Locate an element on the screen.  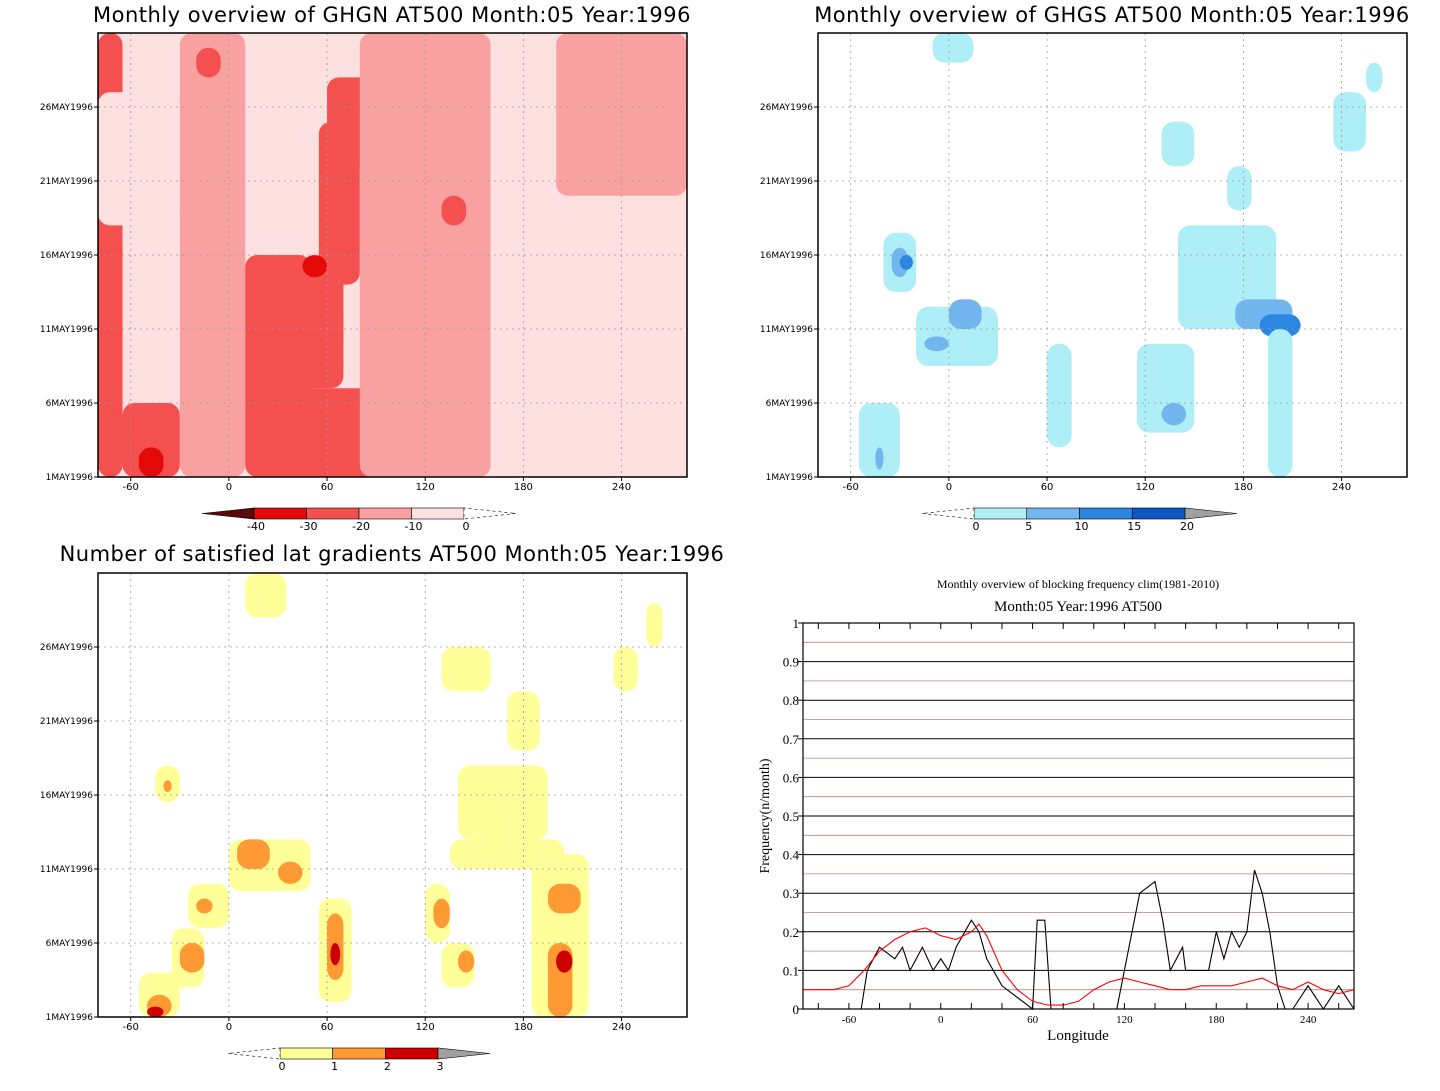
y-tick-label: 0.3 is located at coordinates (791, 893).